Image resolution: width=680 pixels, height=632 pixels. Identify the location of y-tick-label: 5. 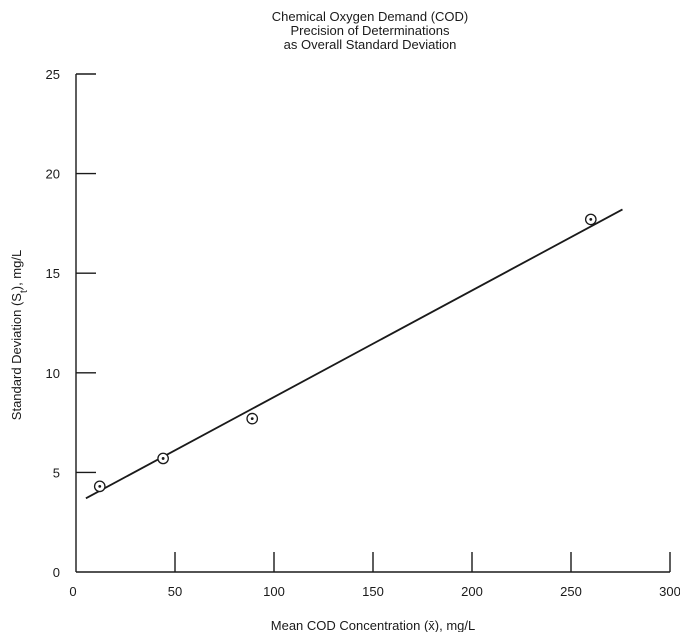
(56, 472).